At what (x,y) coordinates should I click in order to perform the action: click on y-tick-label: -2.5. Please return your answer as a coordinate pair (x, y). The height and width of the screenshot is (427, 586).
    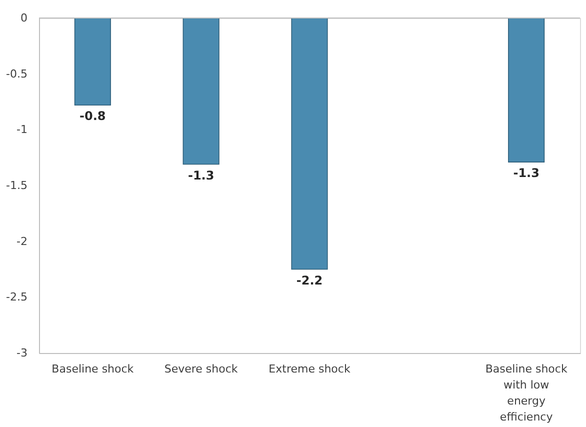
    Looking at the image, I should click on (17, 297).